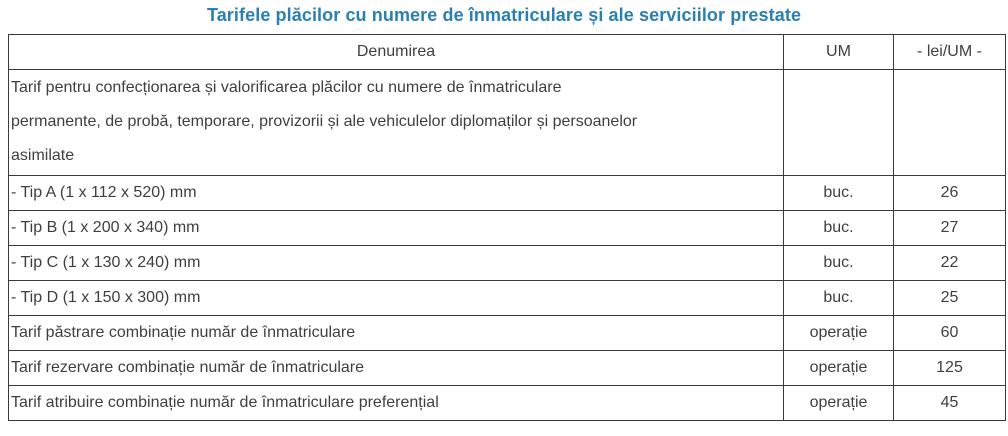 Image resolution: width=1008 pixels, height=436 pixels. What do you see at coordinates (43, 155) in the screenshot?
I see `text-line: asimilate` at bounding box center [43, 155].